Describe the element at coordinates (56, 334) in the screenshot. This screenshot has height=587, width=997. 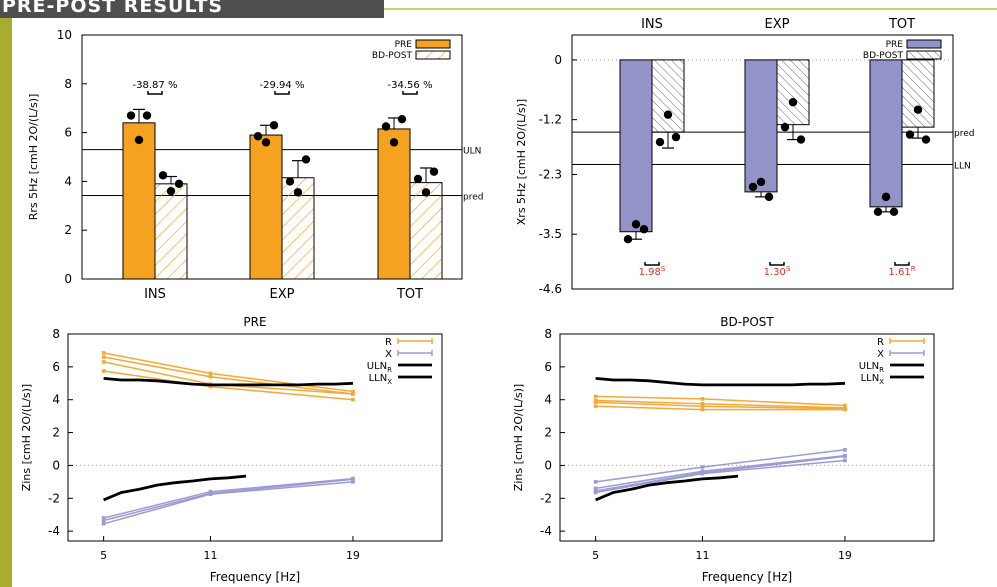
I see `y-tick-label: 8` at that location.